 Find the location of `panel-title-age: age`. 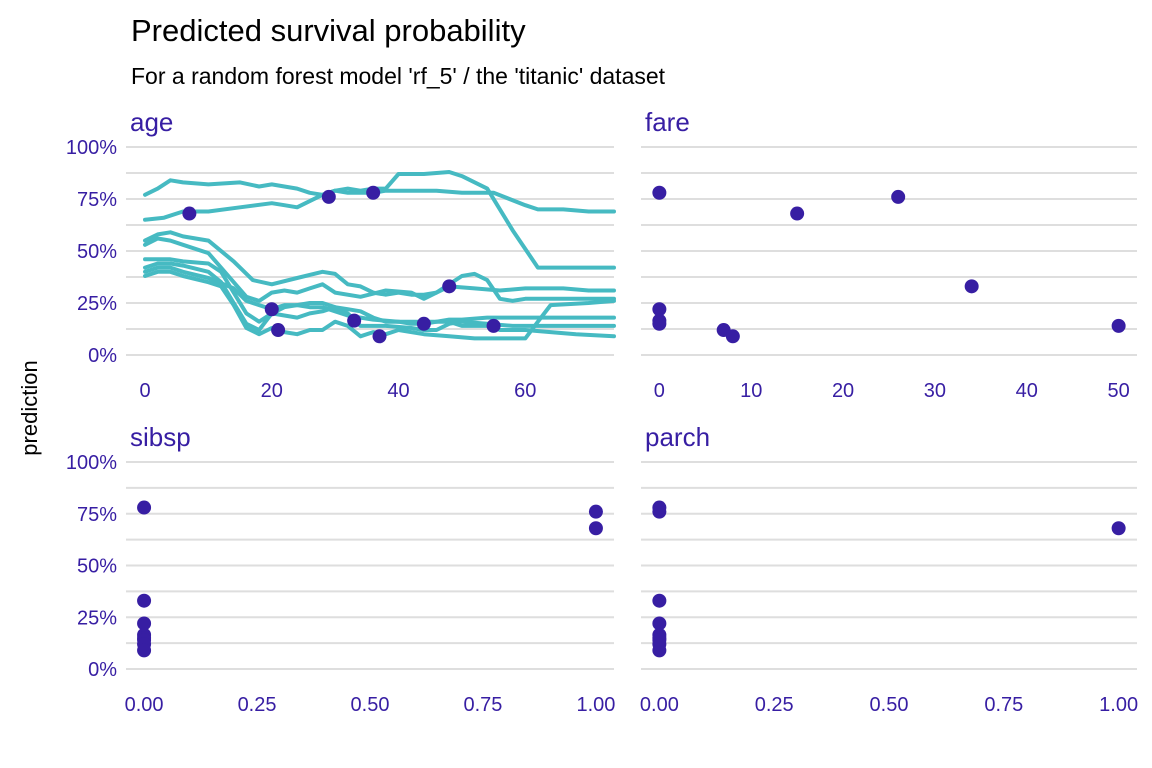

panel-title-age: age is located at coordinates (151, 122).